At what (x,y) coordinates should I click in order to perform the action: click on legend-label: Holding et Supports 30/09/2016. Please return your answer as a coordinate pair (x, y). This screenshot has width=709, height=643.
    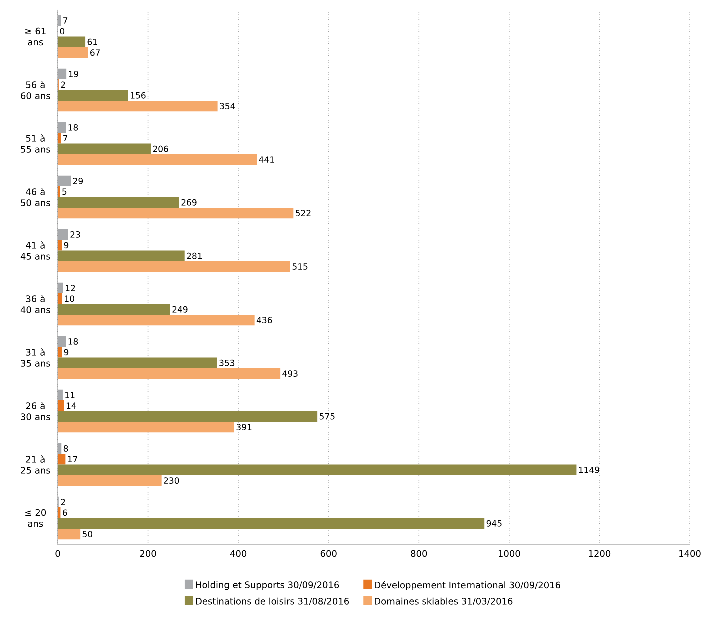
    Looking at the image, I should click on (268, 585).